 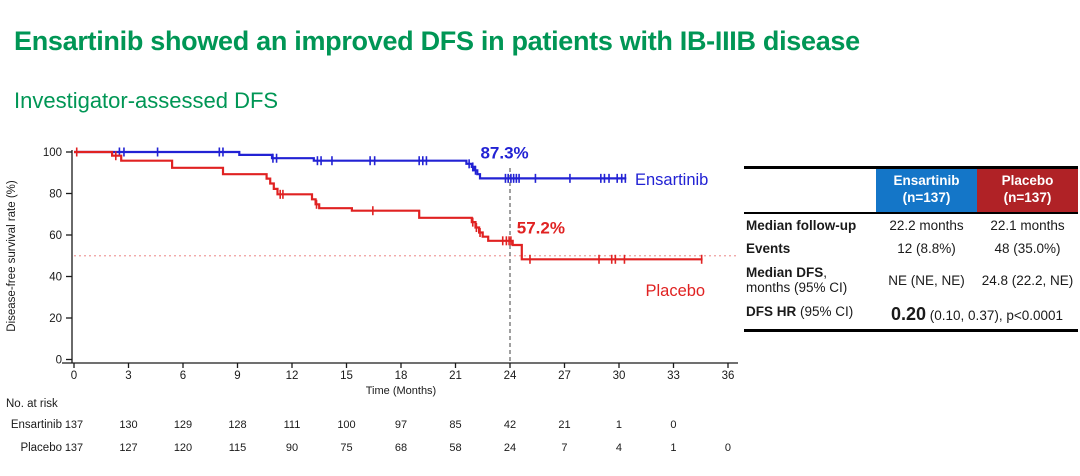 I want to click on at-risk-value: 127, so click(x=128, y=448).